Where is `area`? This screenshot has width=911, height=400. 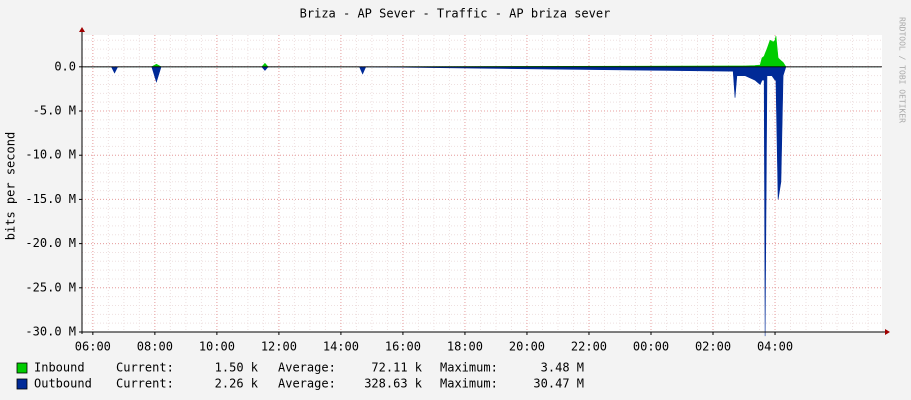 area is located at coordinates (482, 51).